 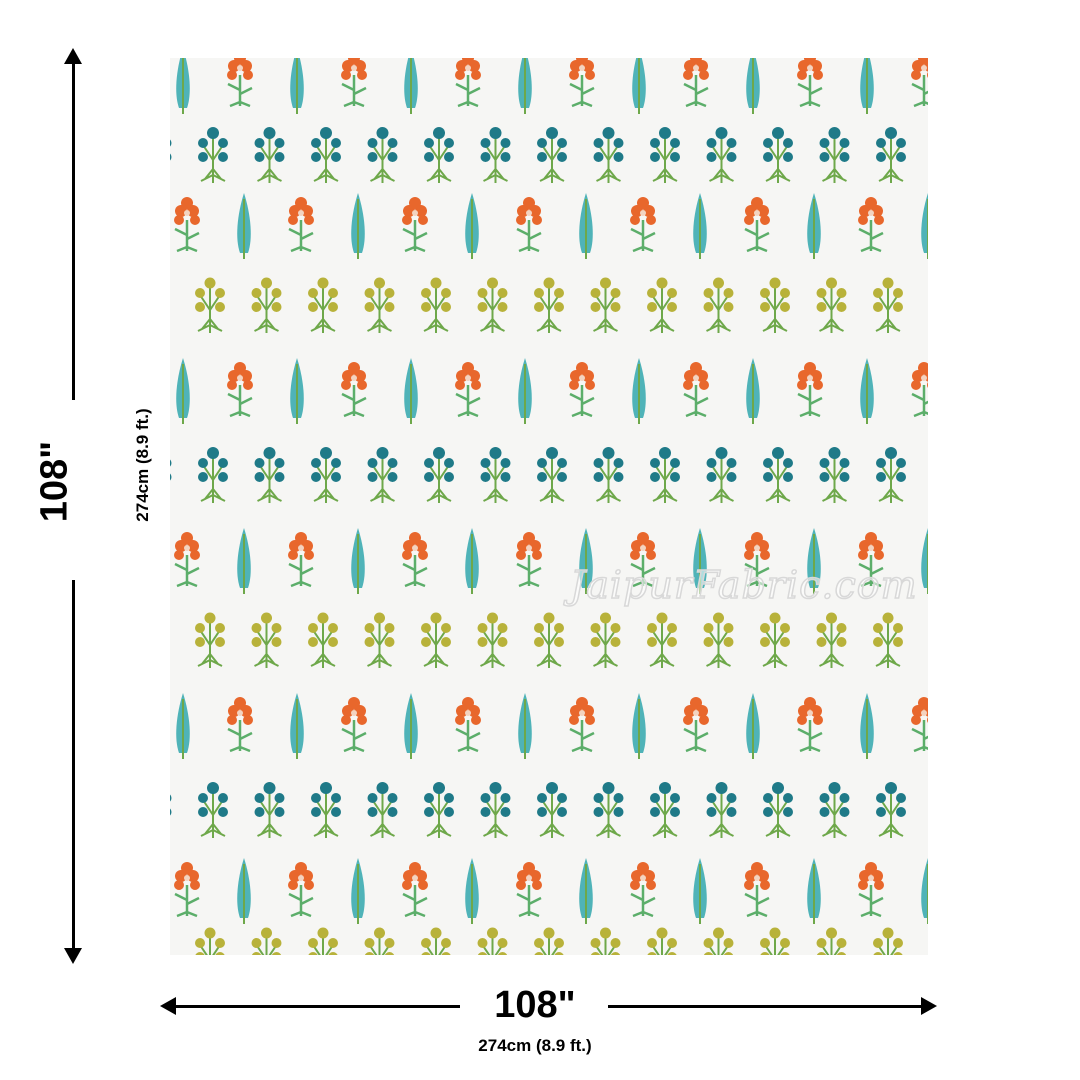 I want to click on height-sub: 274cm (8.9 ft.), so click(x=142, y=465).